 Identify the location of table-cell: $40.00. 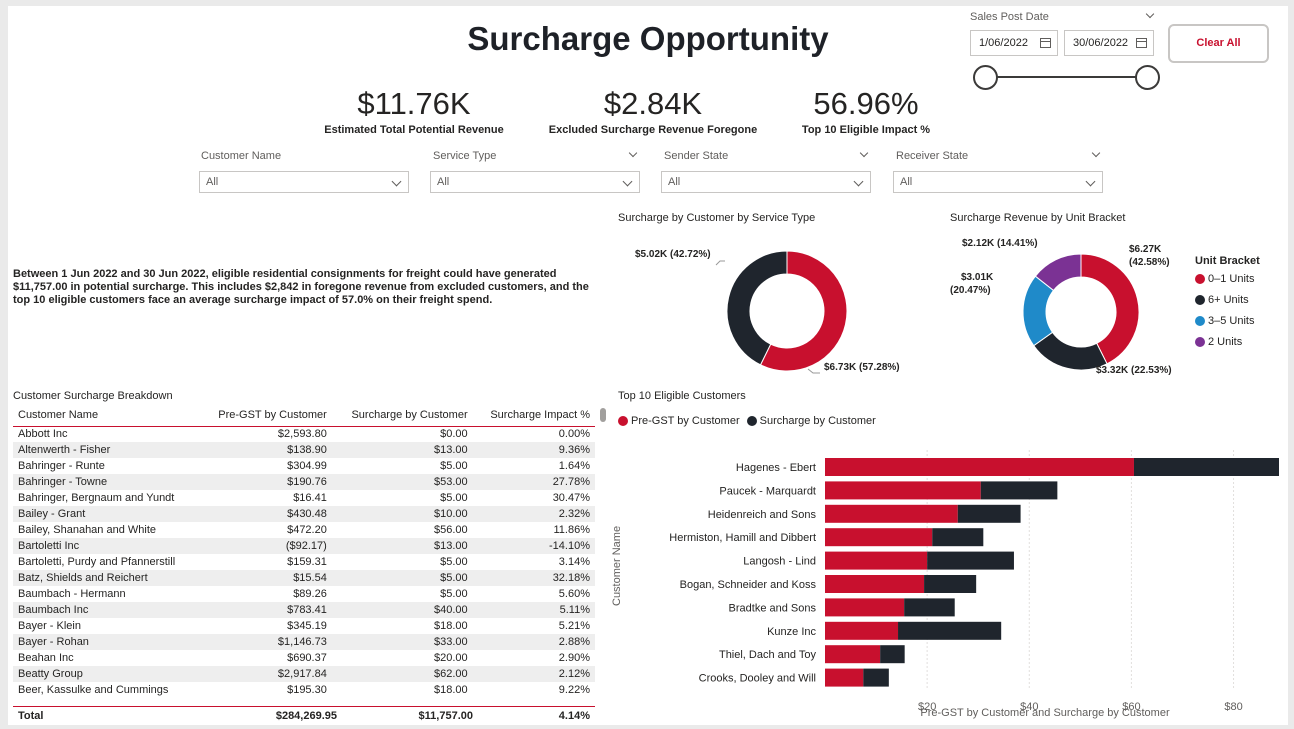
(402, 610).